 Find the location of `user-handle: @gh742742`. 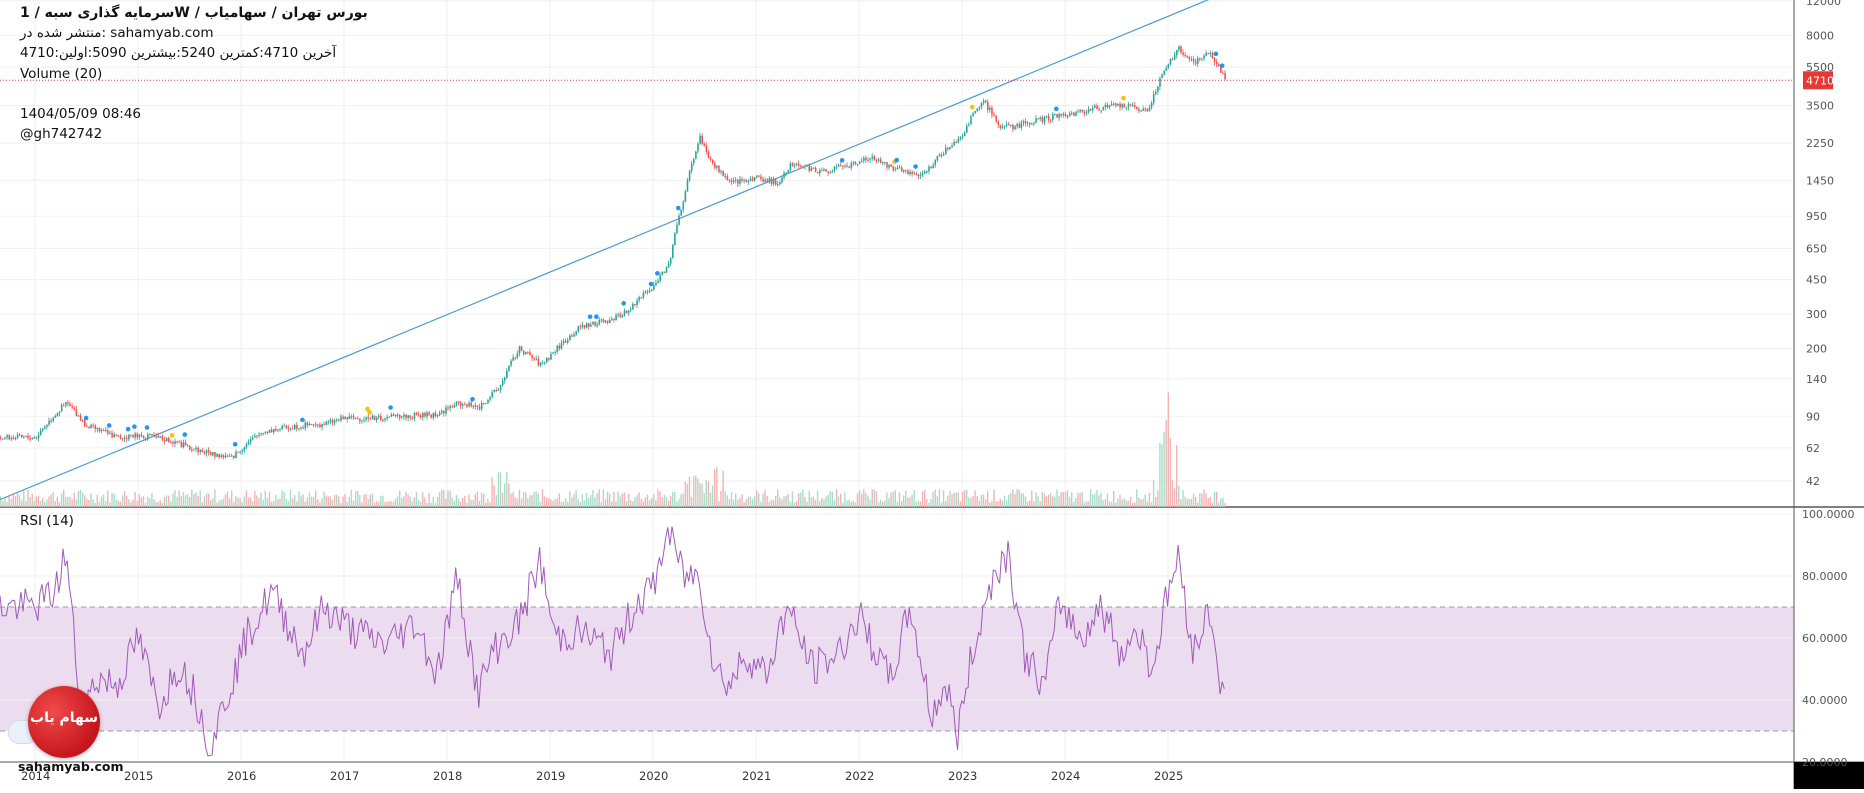

user-handle: @gh742742 is located at coordinates (61, 134).